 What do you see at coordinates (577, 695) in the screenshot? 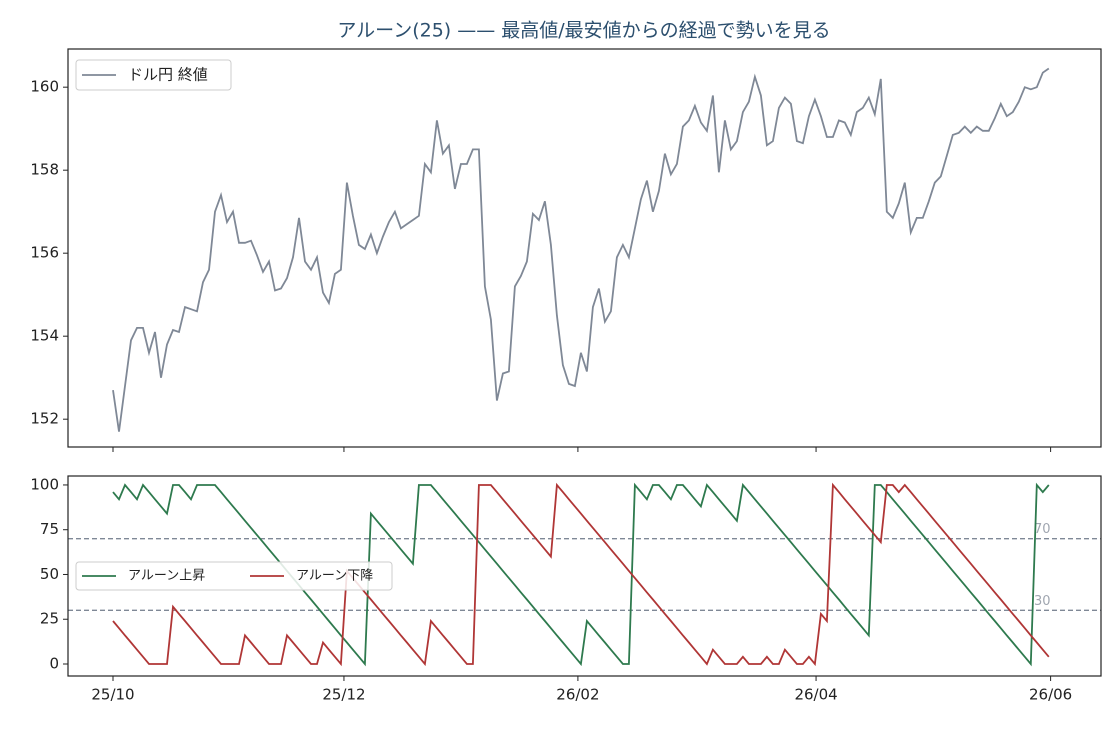
I see `x-tick-label: 26/02` at bounding box center [577, 695].